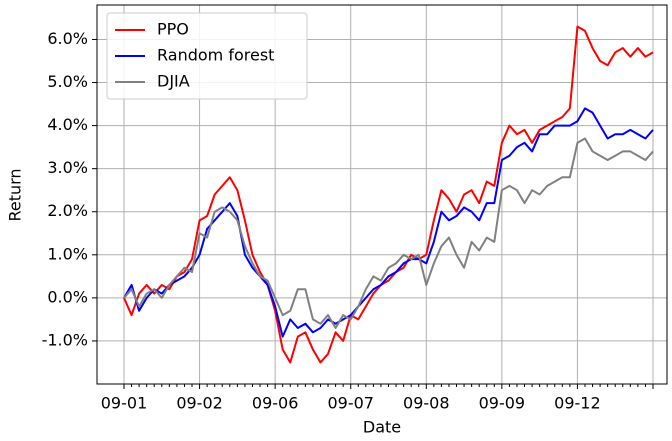 This screenshot has height=441, width=672. I want to click on legend-label: DJIA, so click(173, 81).